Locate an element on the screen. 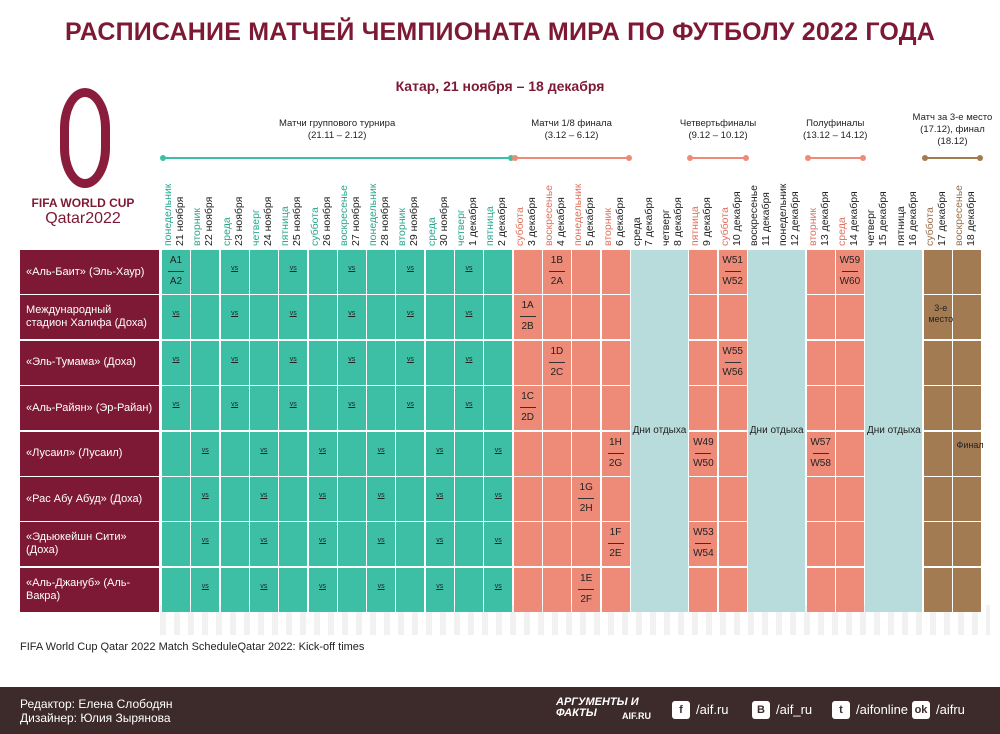  day-label: понедельник 28 ноября is located at coordinates (381, 207).